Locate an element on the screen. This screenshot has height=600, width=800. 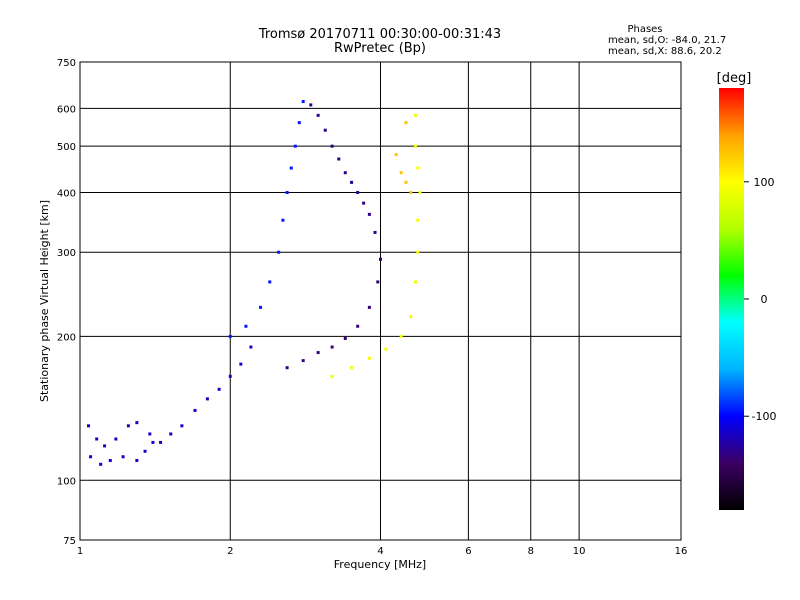
x-tick-label: 2 is located at coordinates (230, 551).